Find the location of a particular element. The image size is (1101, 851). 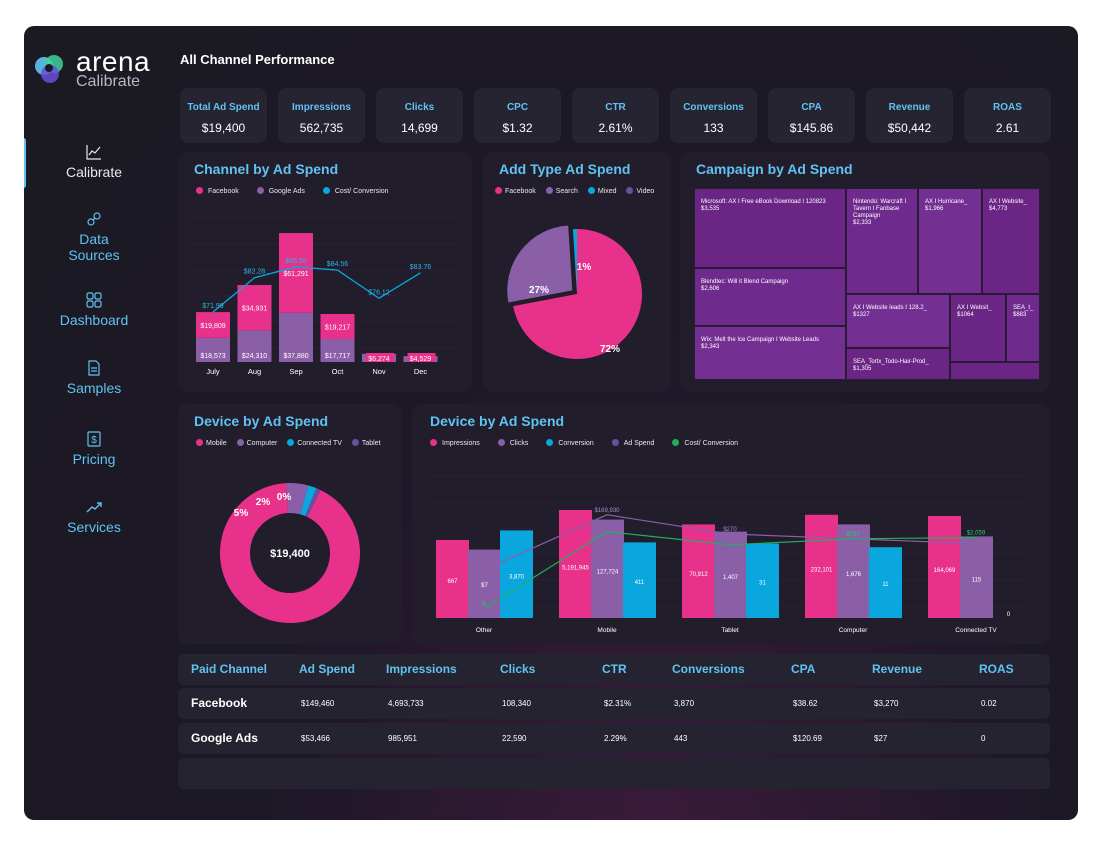

column-header: CTR is located at coordinates (614, 669).